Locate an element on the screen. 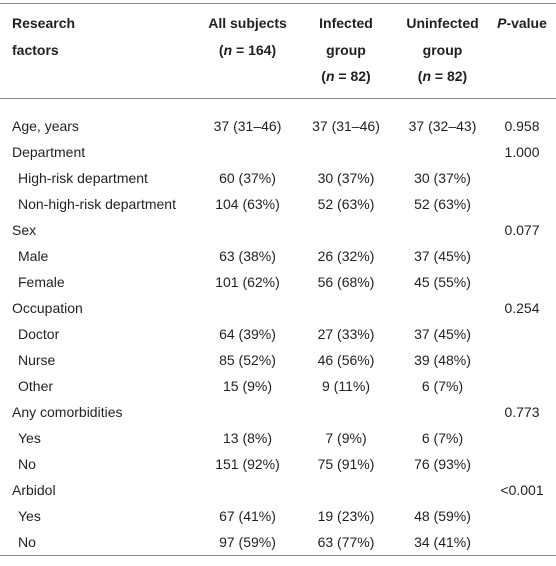 The width and height of the screenshot is (556, 566). table-row: Department 1.000 is located at coordinates (278, 152).